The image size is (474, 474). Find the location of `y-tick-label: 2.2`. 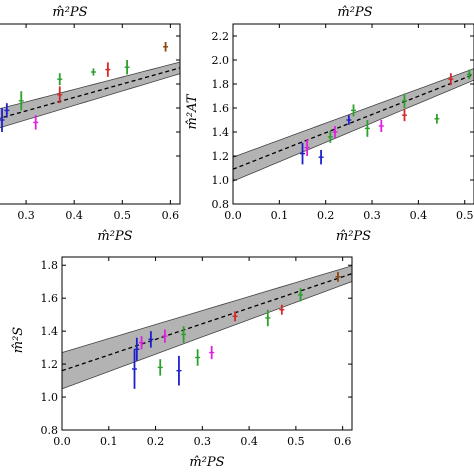

y-tick-label: 2.2 is located at coordinates (221, 36).